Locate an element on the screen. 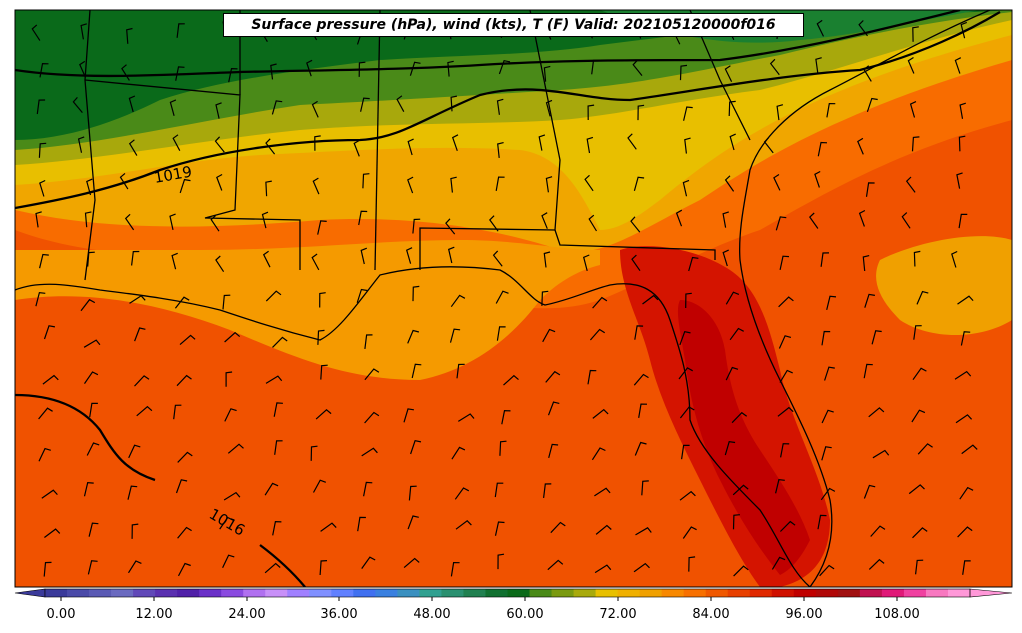 This screenshot has height=633, width=1022. colorbar-tick-label: 72.00 is located at coordinates (618, 614).